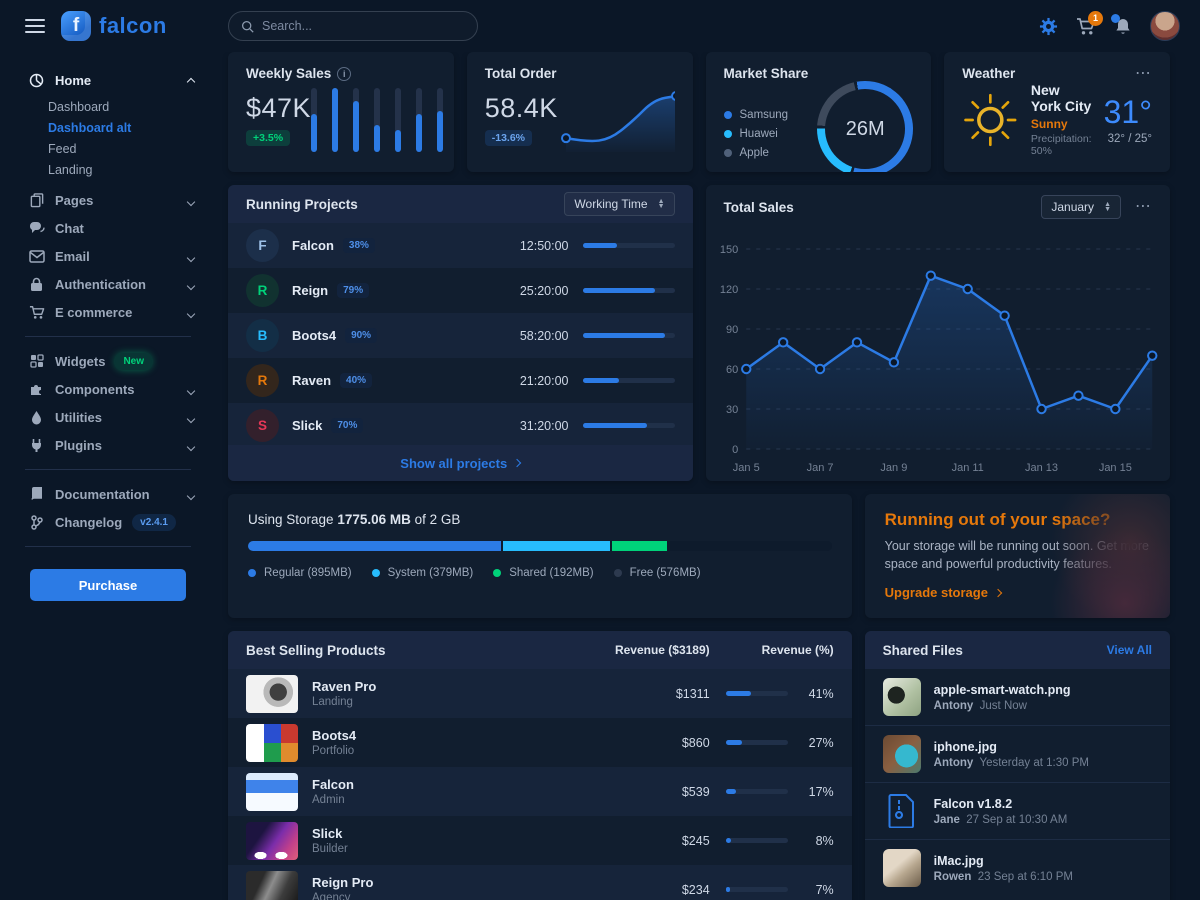  What do you see at coordinates (1115, 18) in the screenshot?
I see `notification-dot` at bounding box center [1115, 18].